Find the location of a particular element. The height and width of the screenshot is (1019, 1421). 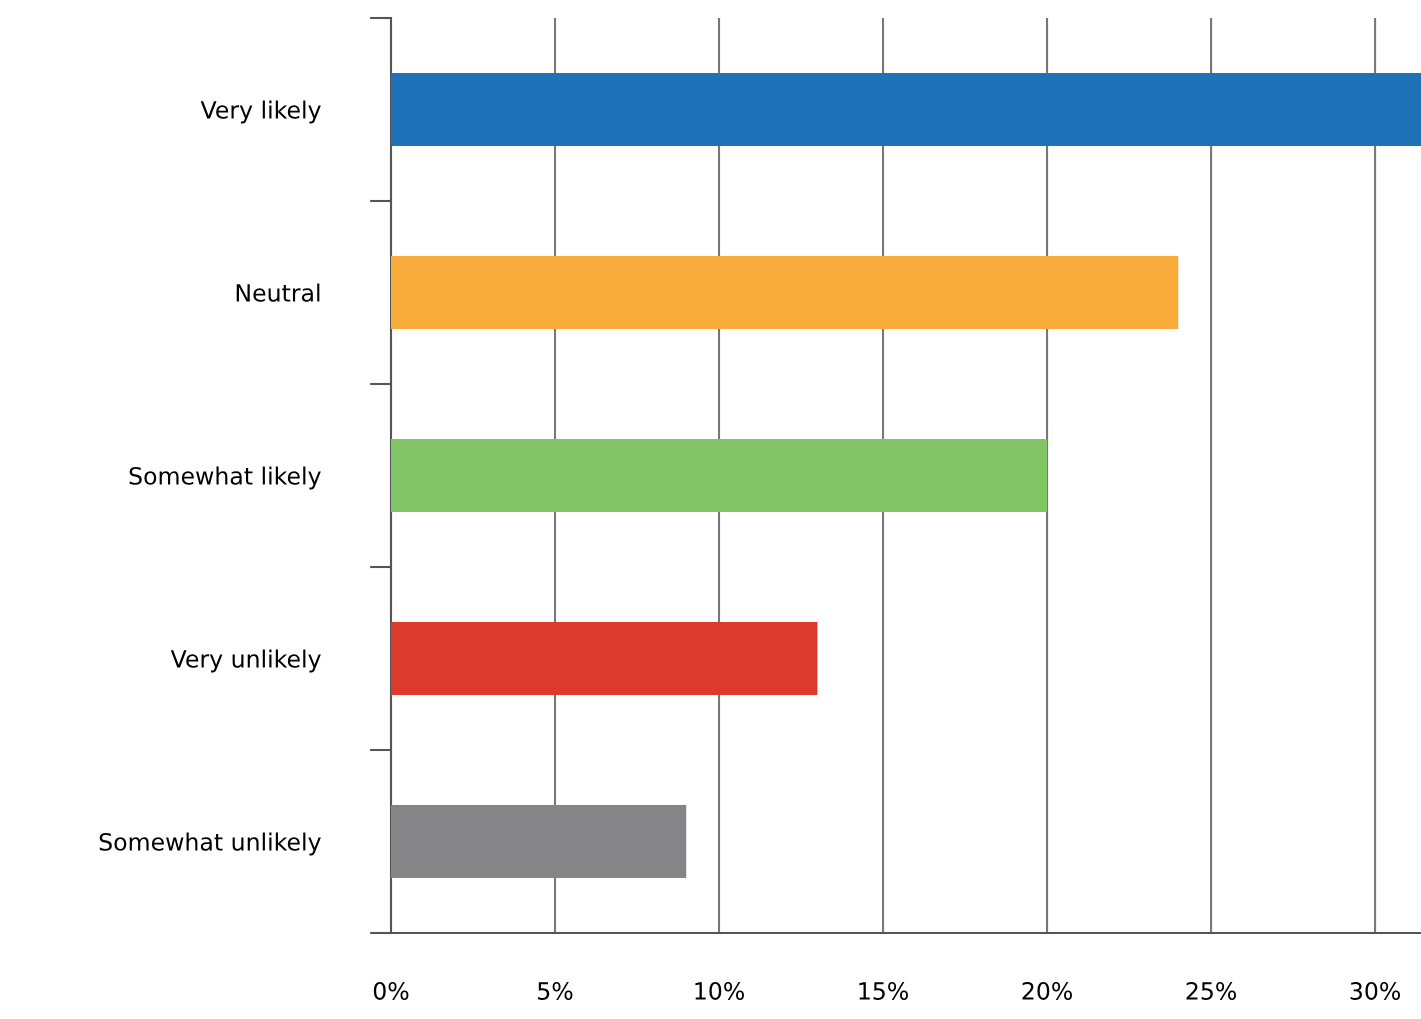

y-tick-label: Somewhat unlikely is located at coordinates (210, 844).